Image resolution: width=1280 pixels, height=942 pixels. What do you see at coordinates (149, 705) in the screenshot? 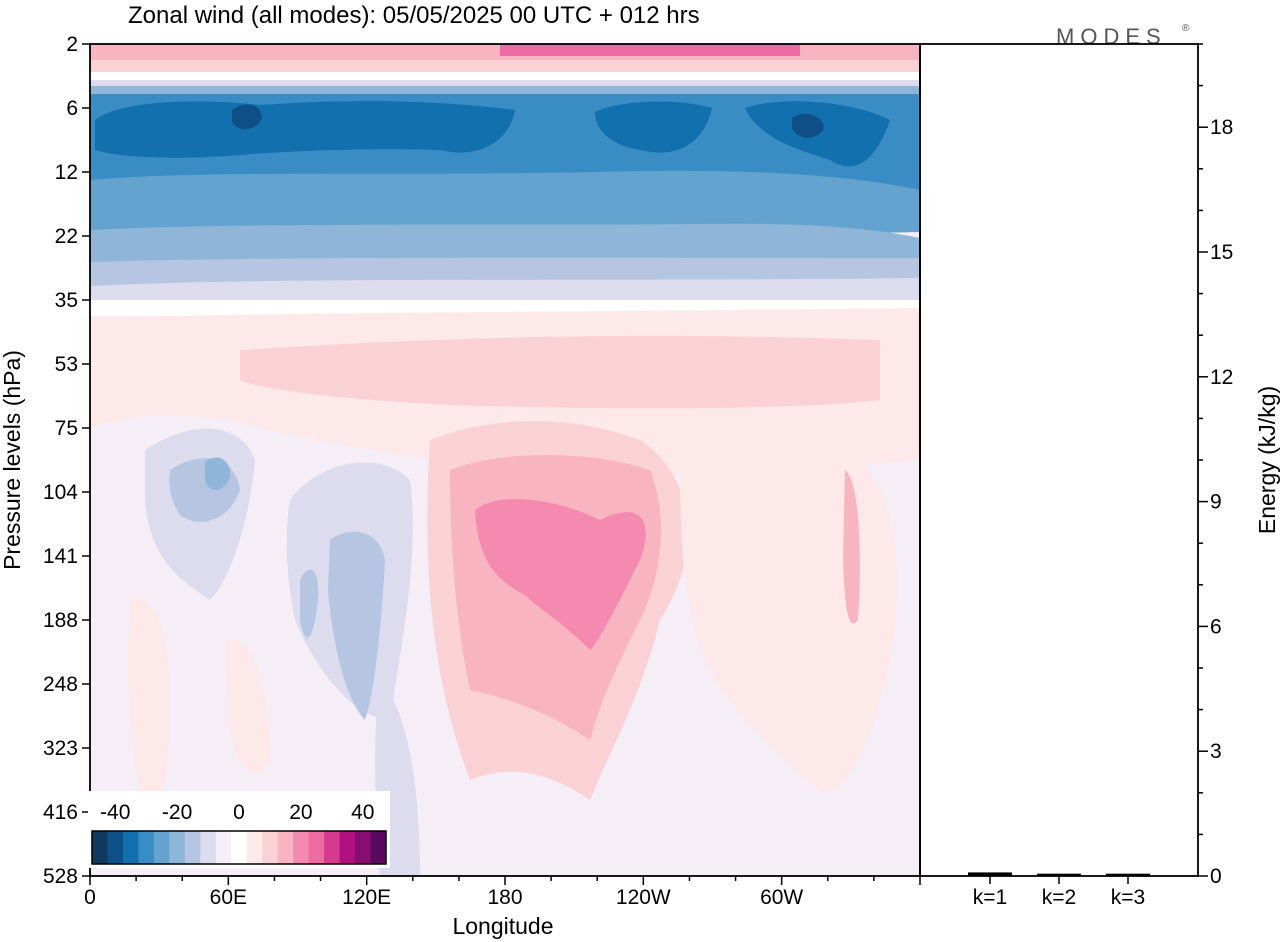
I see `positive-lower-west` at bounding box center [149, 705].